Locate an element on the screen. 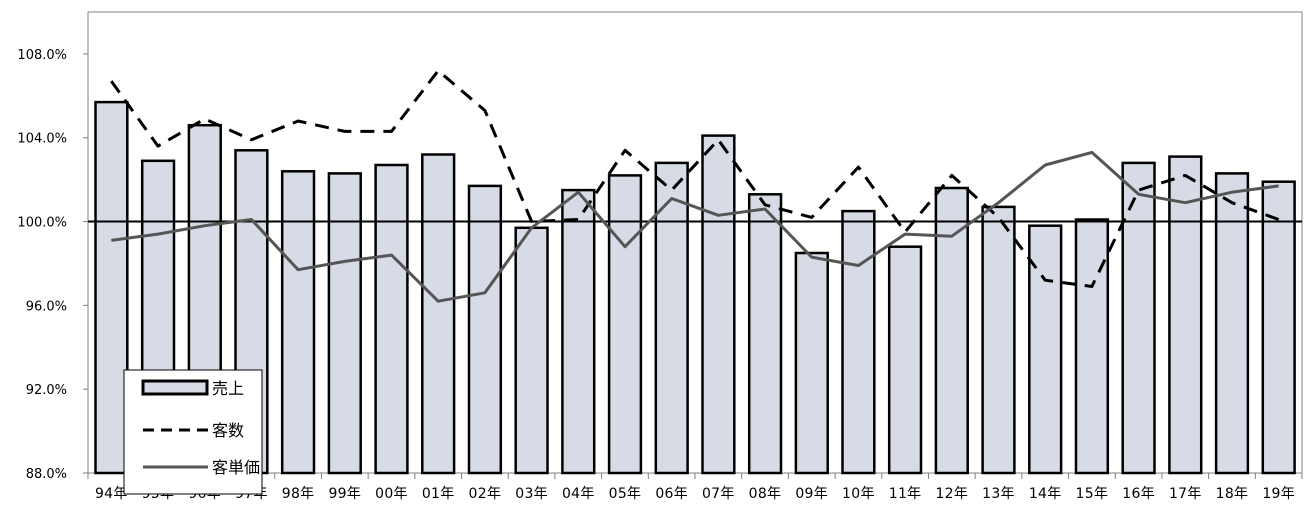 This screenshot has width=1308, height=506. x-tick-label: 06年 is located at coordinates (671, 494).